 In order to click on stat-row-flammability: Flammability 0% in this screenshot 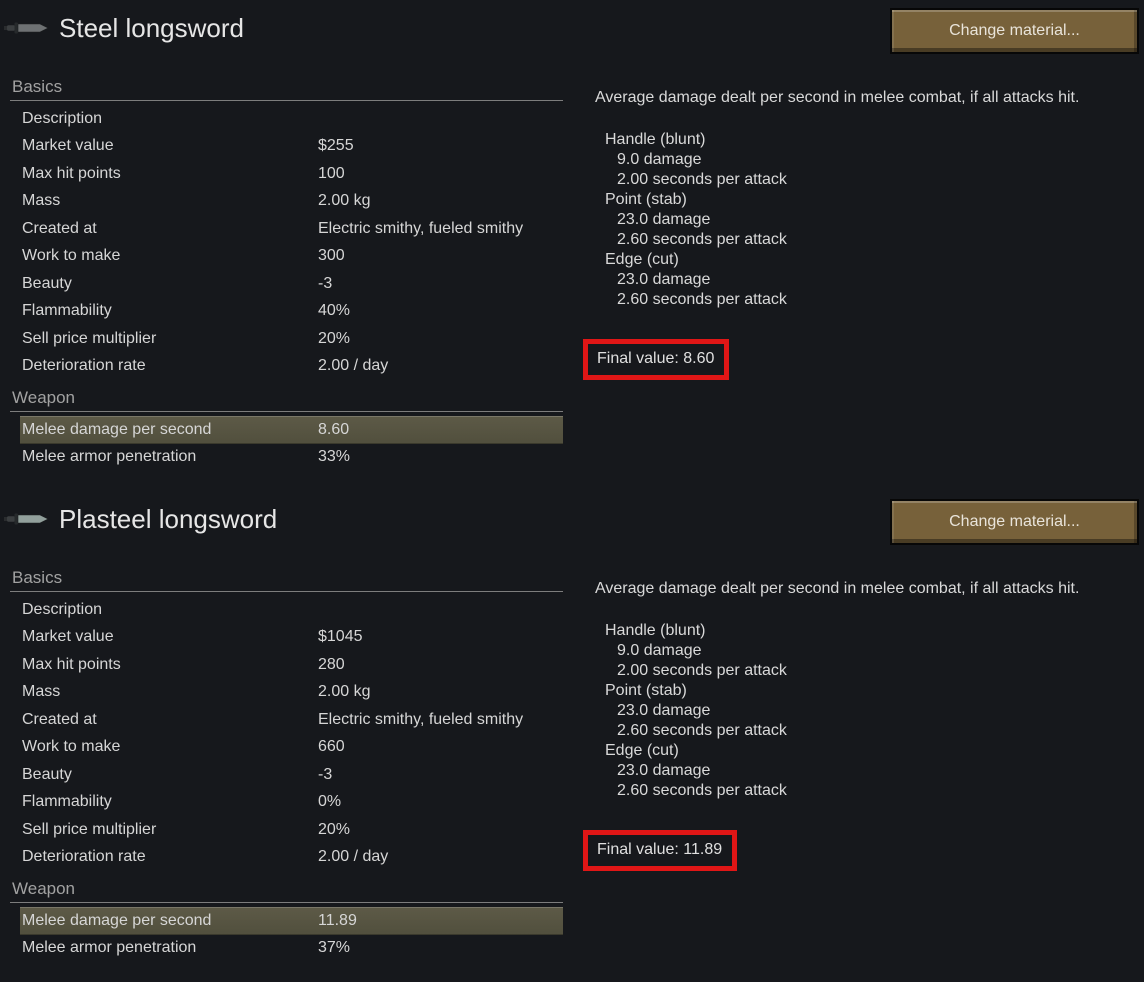, I will do `click(291, 803)`.